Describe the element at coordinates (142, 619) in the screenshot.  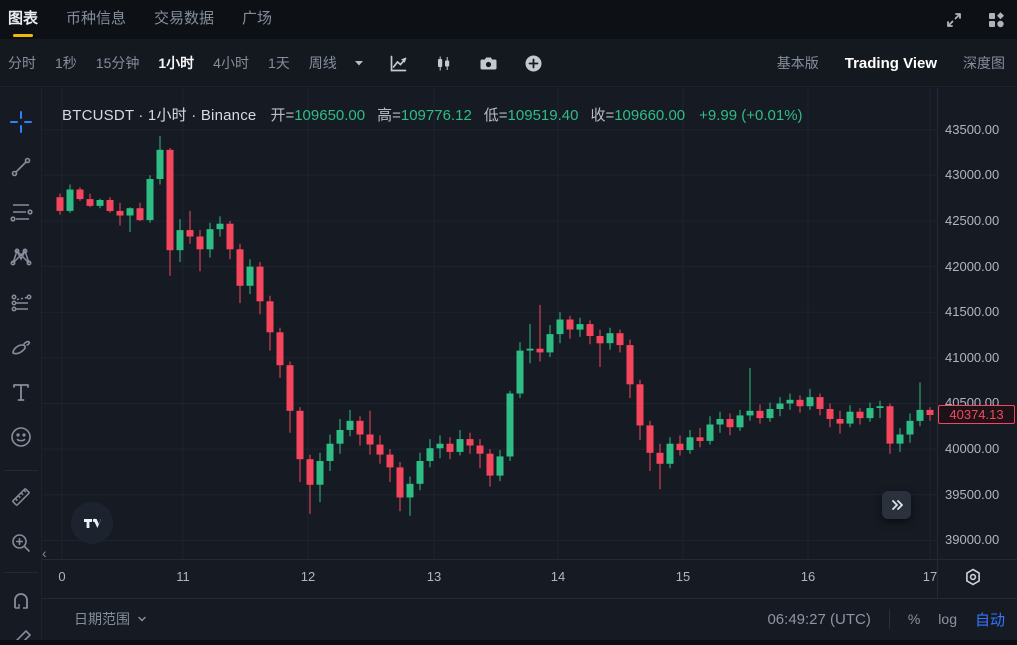
I see `chevron-down-icon` at that location.